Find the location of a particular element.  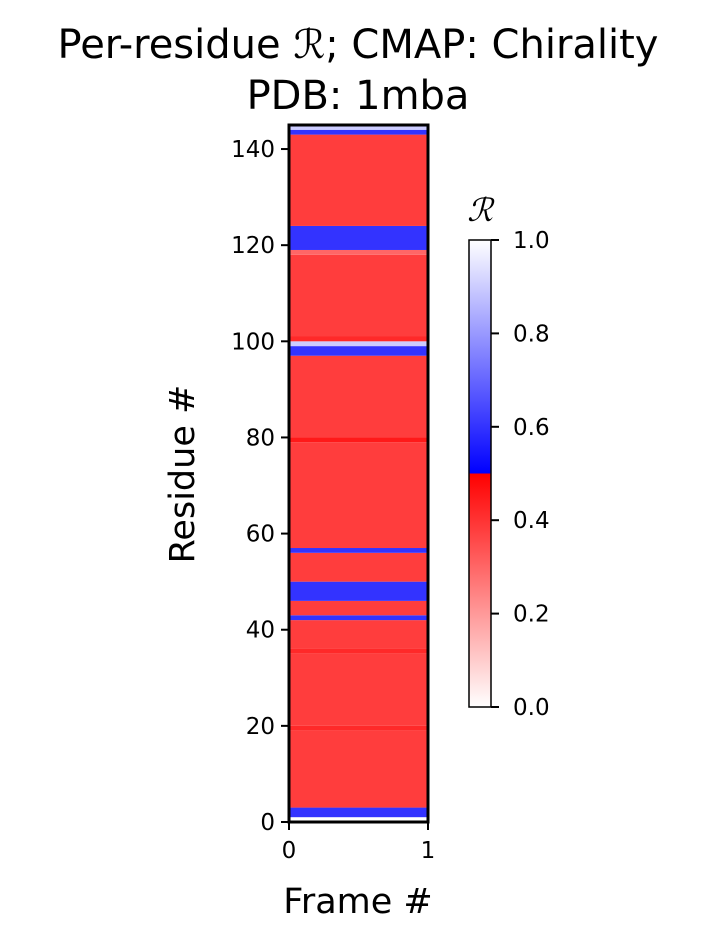

colorbar is located at coordinates (480, 473).